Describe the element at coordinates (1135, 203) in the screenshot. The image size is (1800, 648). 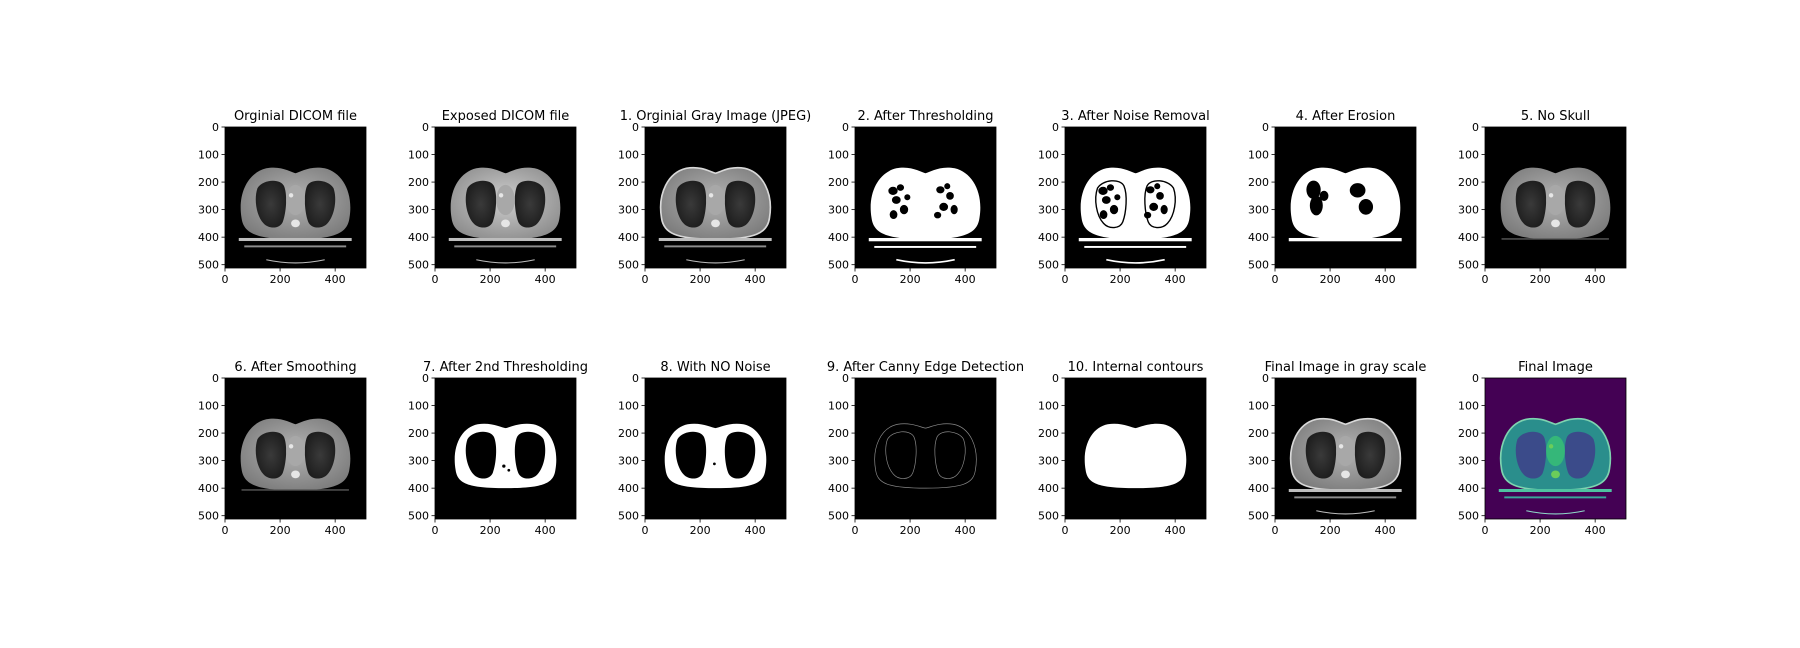
I see `body-mask` at that location.